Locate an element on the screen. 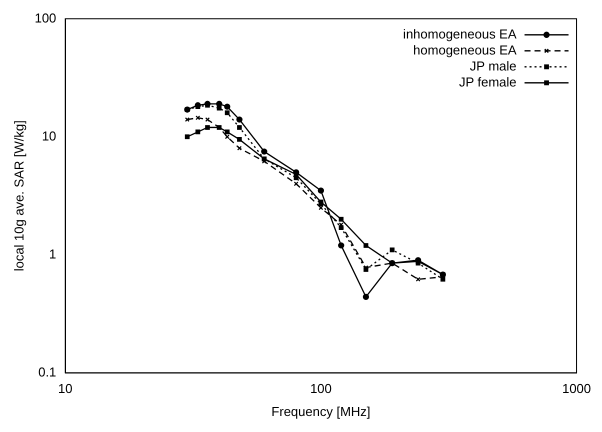 The width and height of the screenshot is (602, 432). legend-label: JP male is located at coordinates (493, 66).